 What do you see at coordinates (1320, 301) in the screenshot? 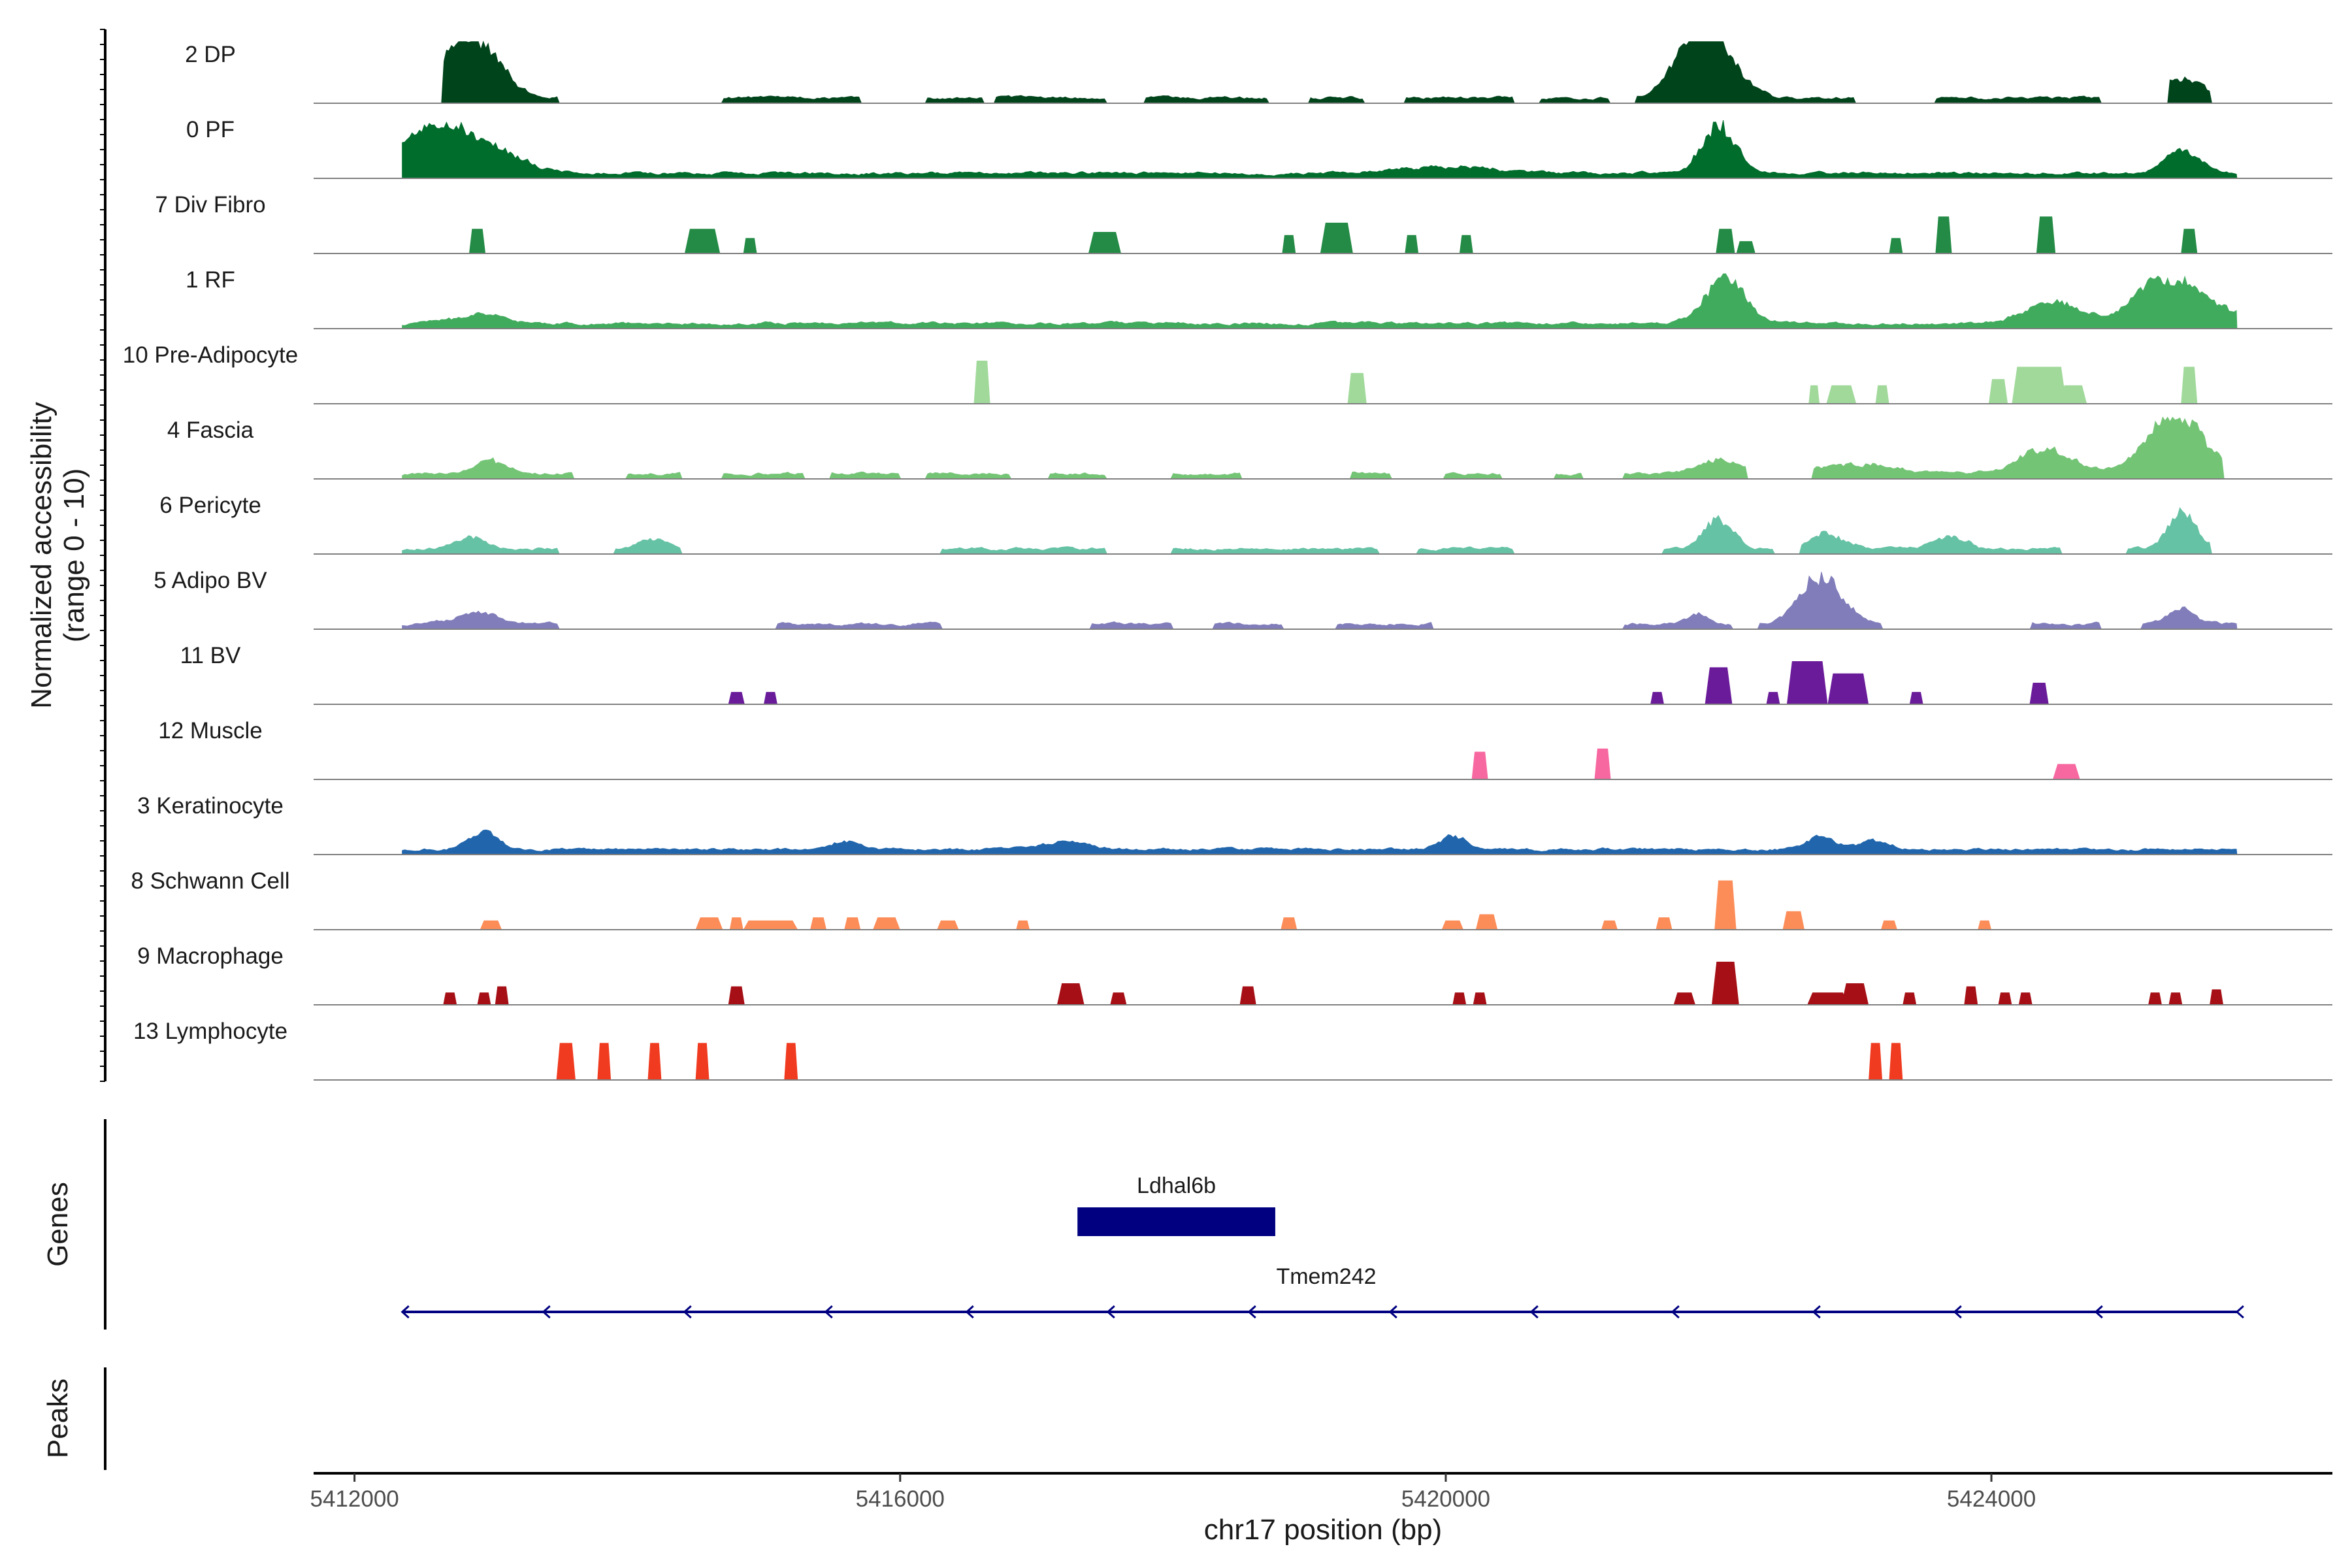
I see `coverage-area-1-rf` at bounding box center [1320, 301].